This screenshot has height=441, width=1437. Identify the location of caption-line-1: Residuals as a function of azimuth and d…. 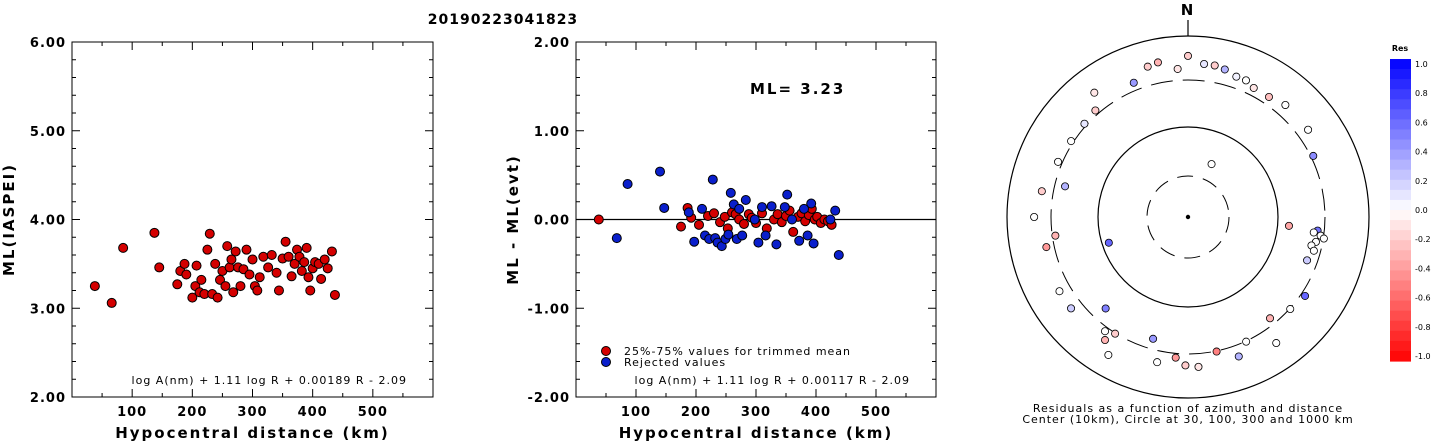
(1188, 408).